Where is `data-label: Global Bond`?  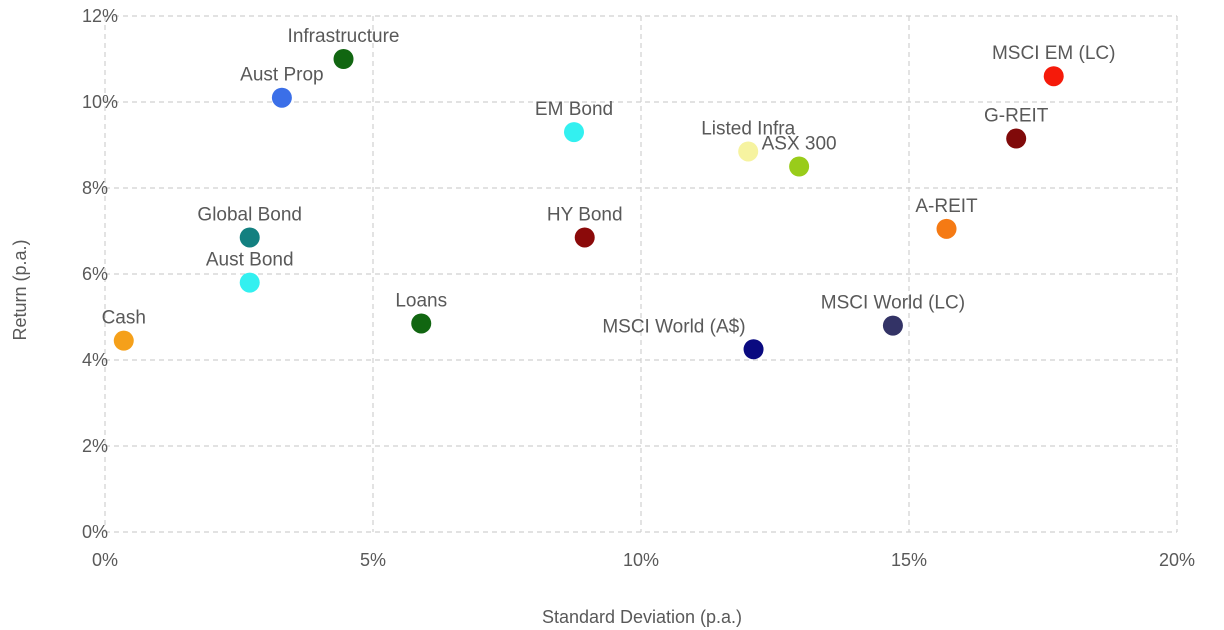
data-label: Global Bond is located at coordinates (249, 214).